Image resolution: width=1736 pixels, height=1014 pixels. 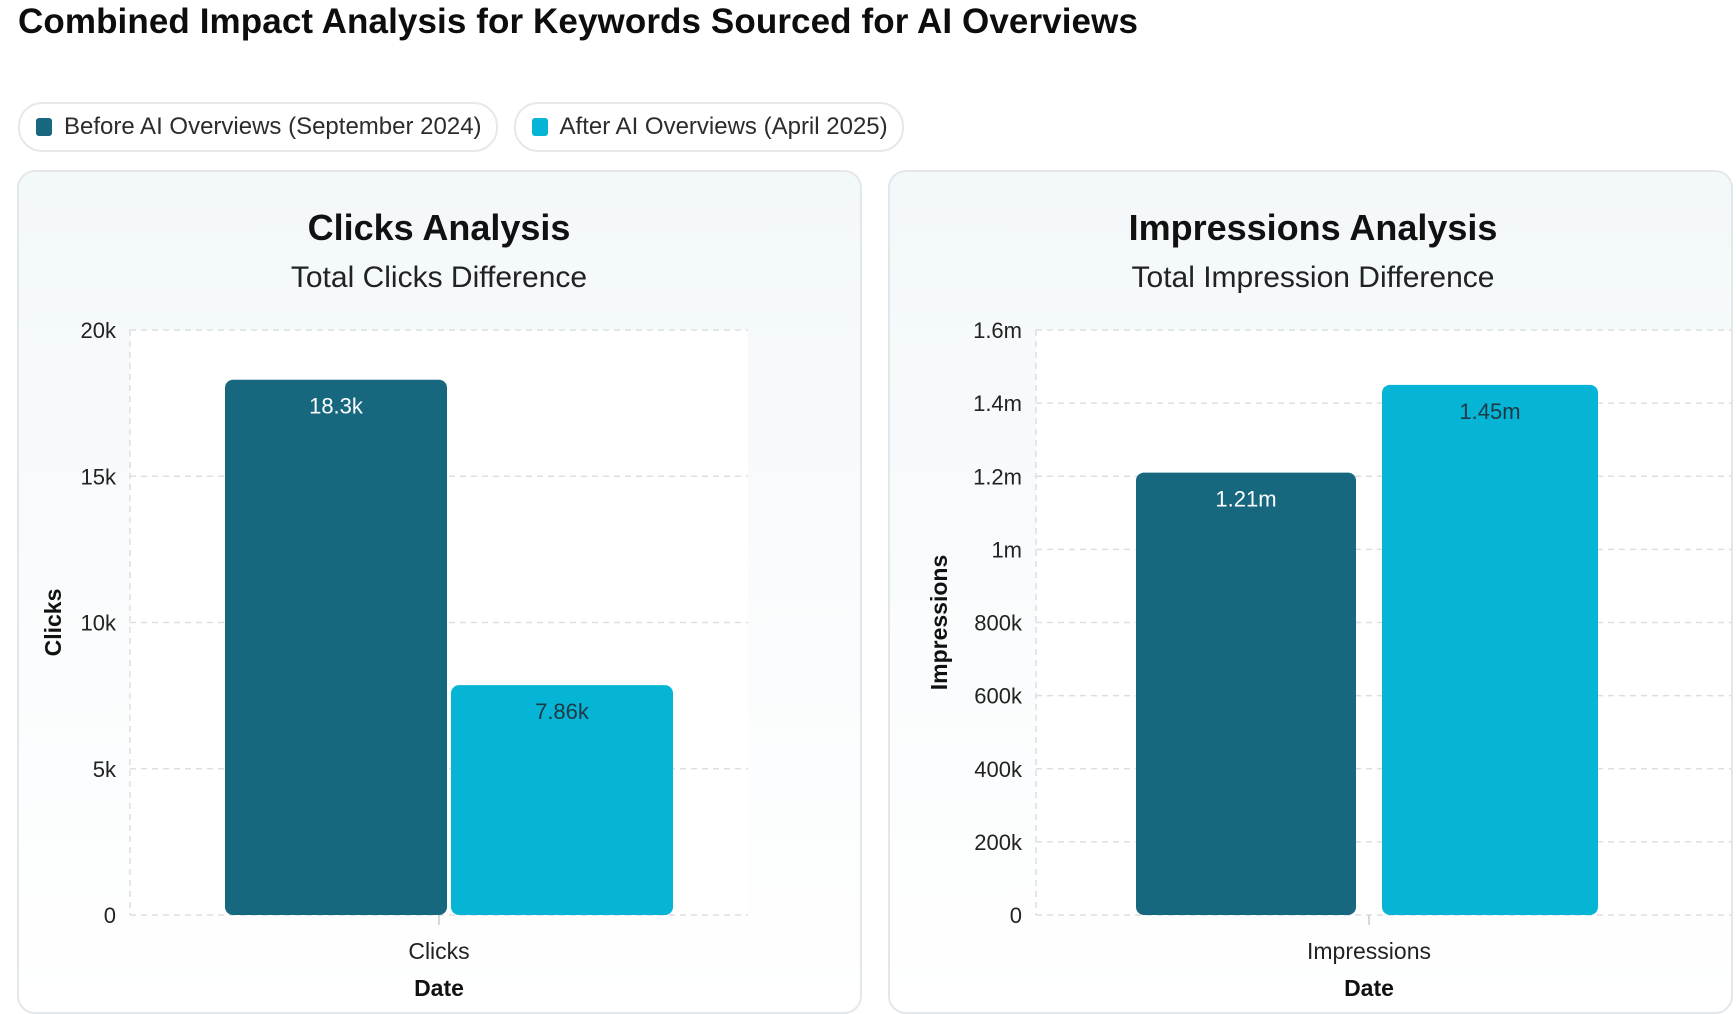 I want to click on impressions-ytick-label: 1.2m, so click(x=997, y=476).